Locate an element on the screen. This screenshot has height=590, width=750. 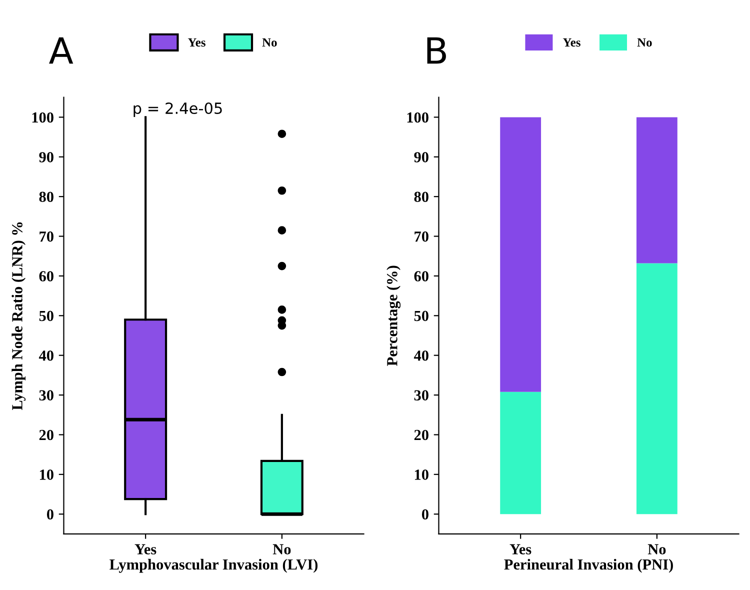
annotation: p = 2.4e-05 is located at coordinates (178, 109).